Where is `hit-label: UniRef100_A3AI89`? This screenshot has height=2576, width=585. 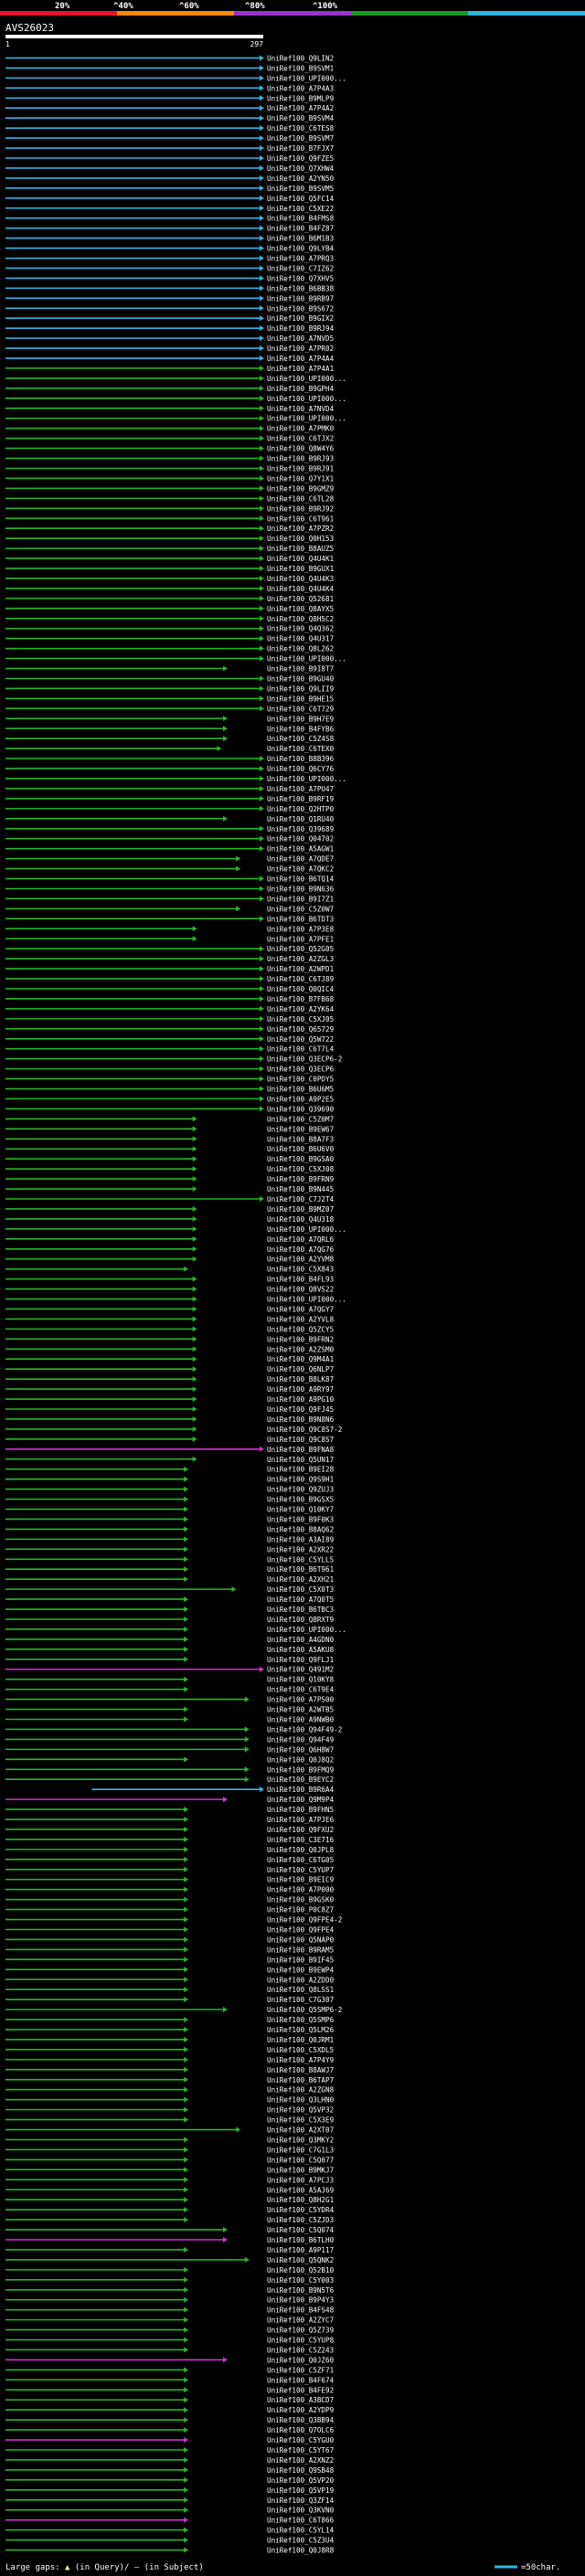 hit-label: UniRef100_A3AI89 is located at coordinates (301, 1539).